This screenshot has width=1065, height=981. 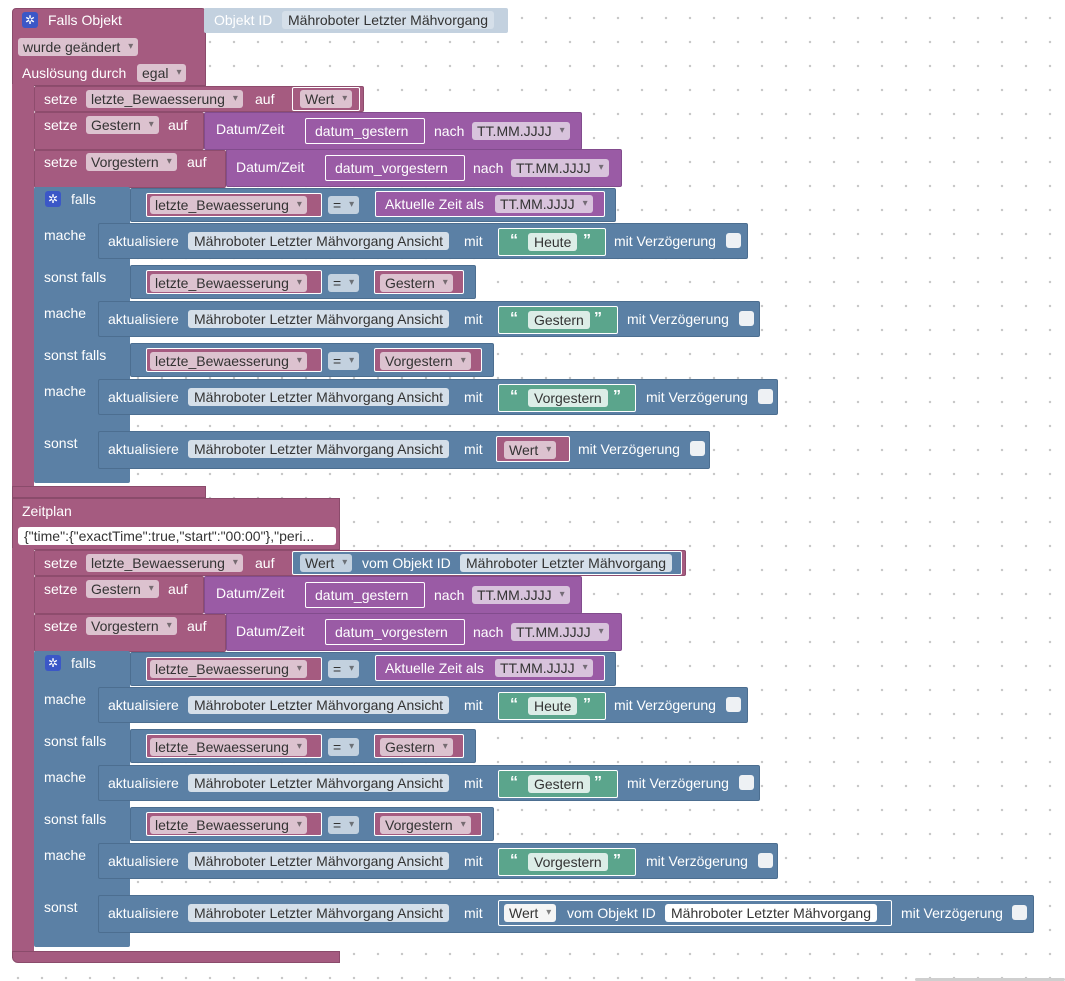 I want to click on datum-field: datum_vorgestern, so click(x=391, y=632).